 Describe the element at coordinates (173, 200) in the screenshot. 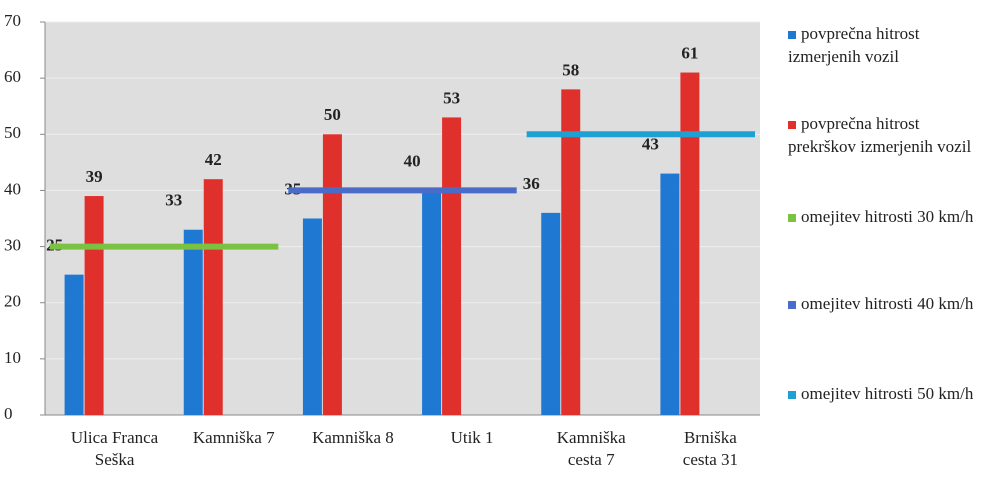

I see `data-label: 33` at that location.